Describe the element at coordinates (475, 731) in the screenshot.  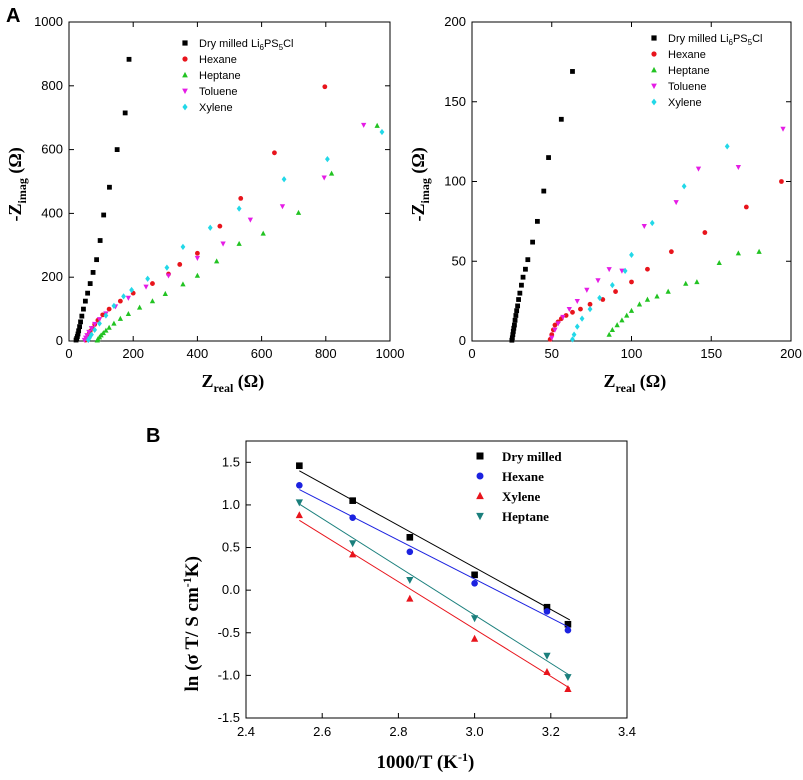
I see `x-tick-label: 3.0` at that location.